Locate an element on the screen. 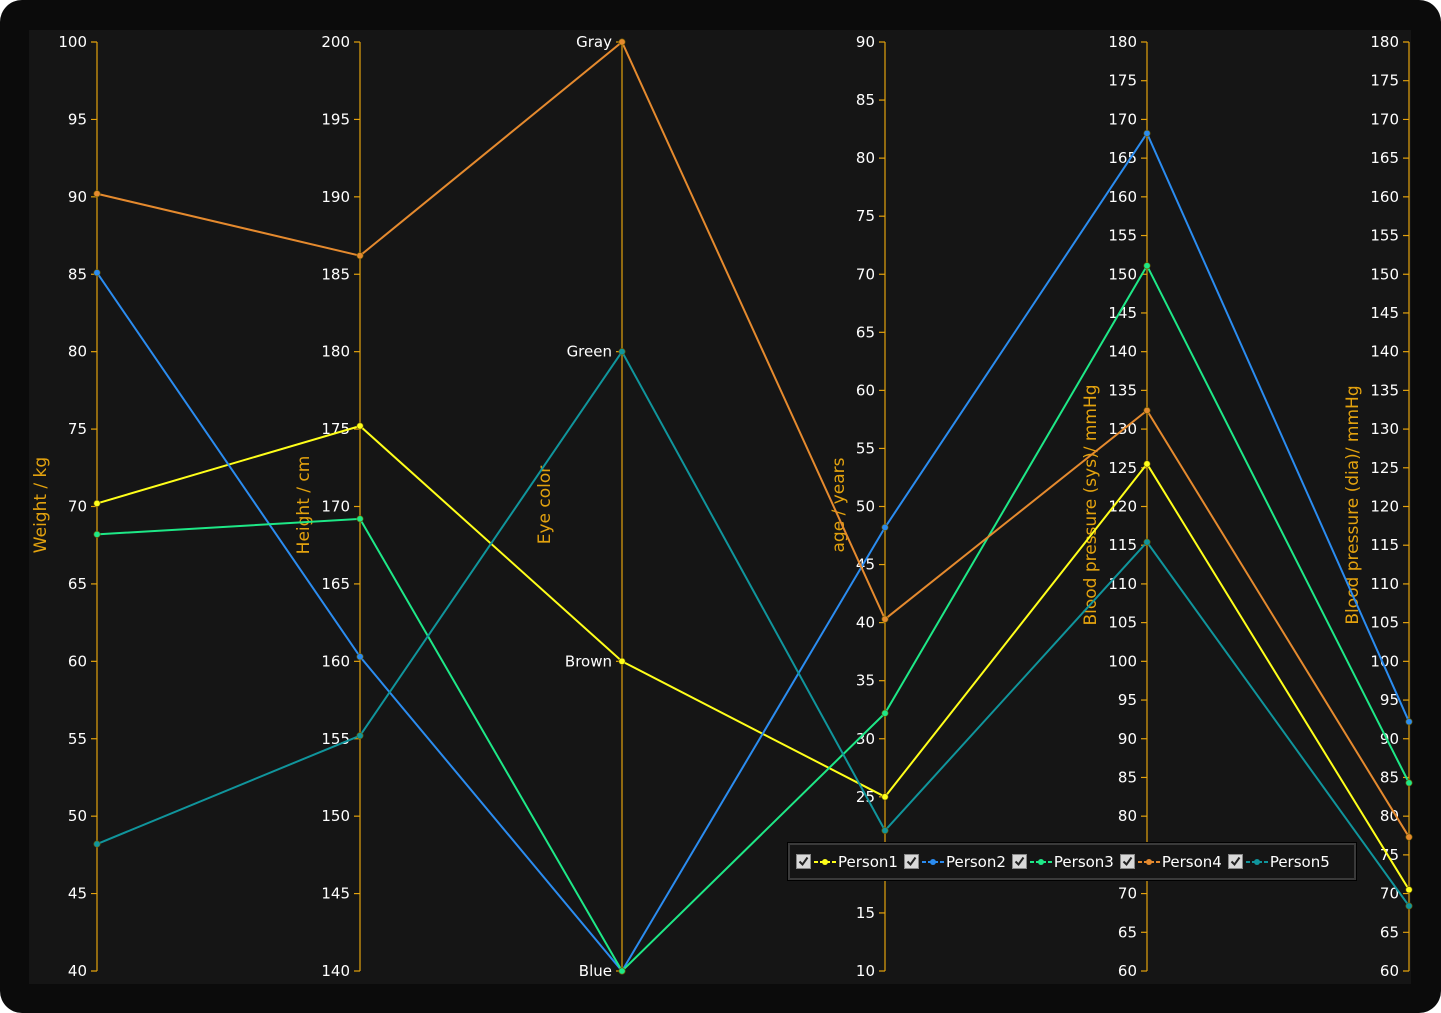 This screenshot has height=1013, width=1441. legend-item-person2: Person2 is located at coordinates (954, 861).